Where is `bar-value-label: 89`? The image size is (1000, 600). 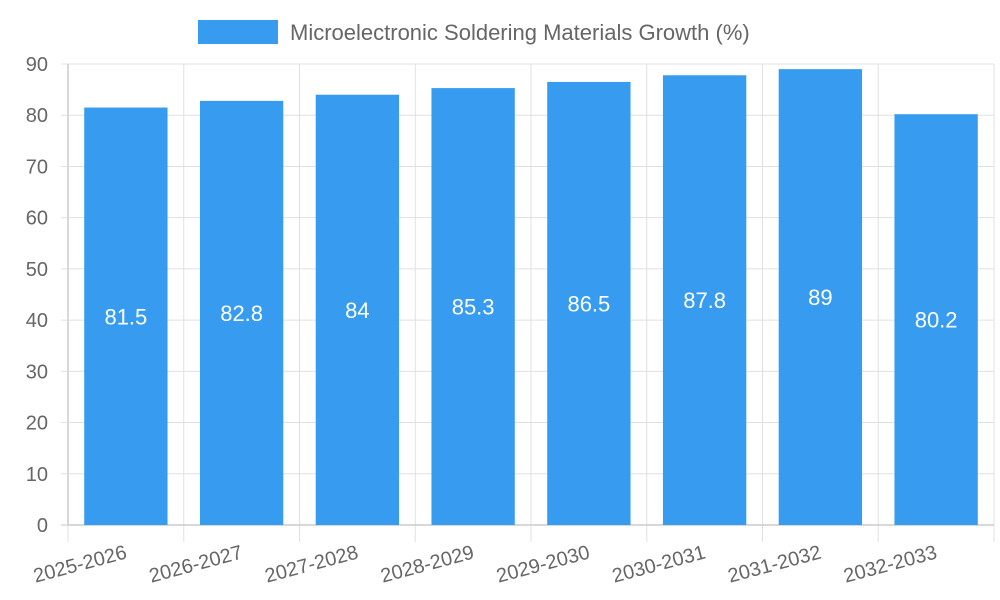 bar-value-label: 89 is located at coordinates (820, 297).